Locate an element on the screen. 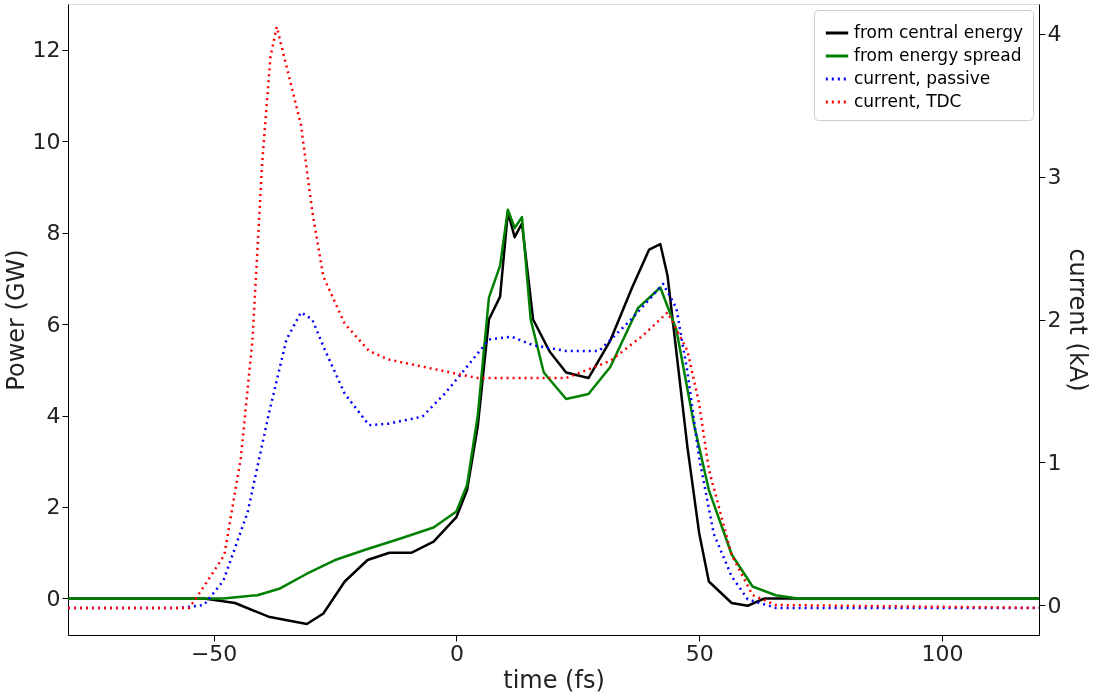 This screenshot has height=696, width=1093. y-tick-label: 8 is located at coordinates (53, 233).